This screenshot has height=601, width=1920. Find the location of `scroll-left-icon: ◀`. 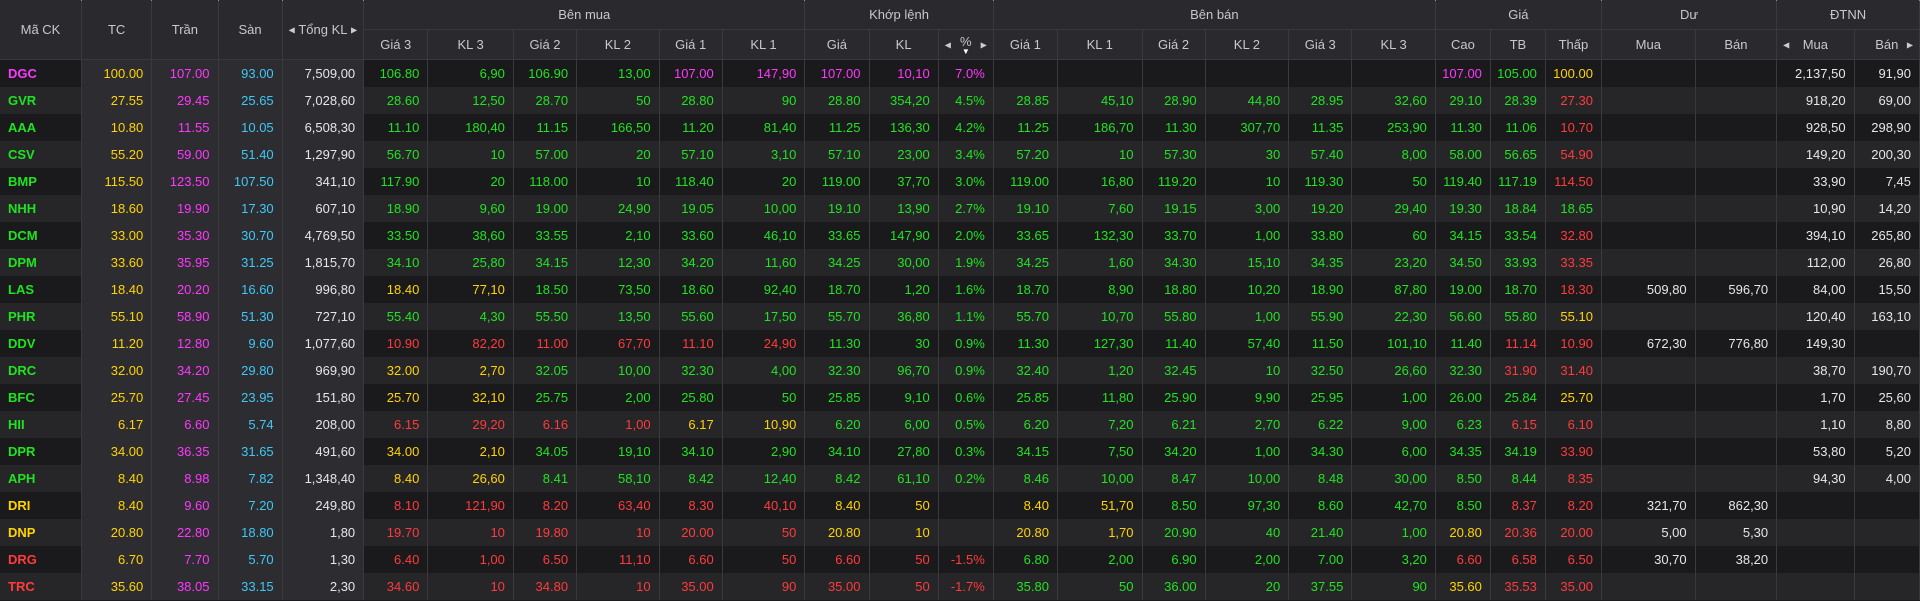

scroll-left-icon: ◀ is located at coordinates (291, 29).